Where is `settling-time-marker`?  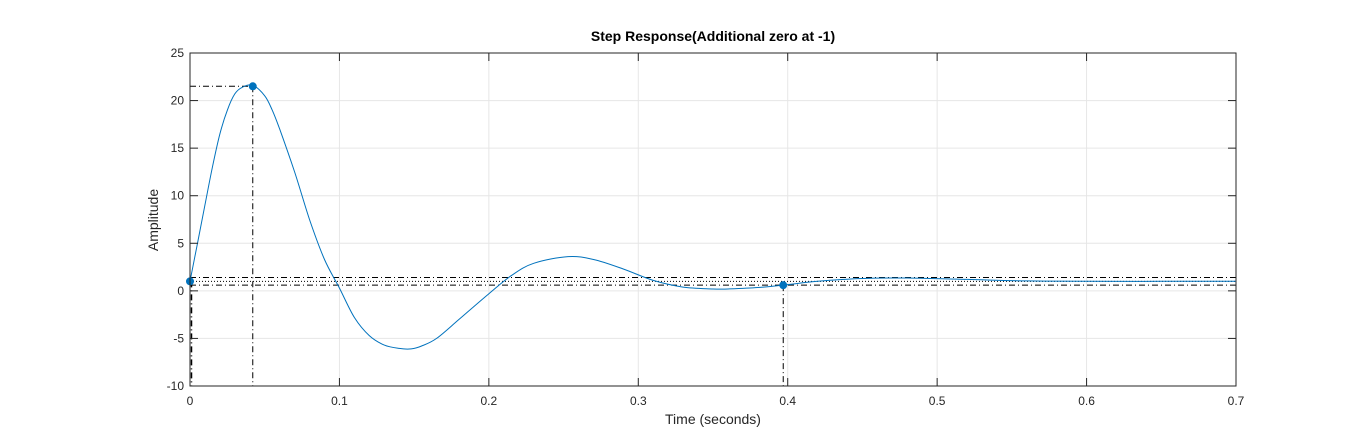
settling-time-marker is located at coordinates (783, 285).